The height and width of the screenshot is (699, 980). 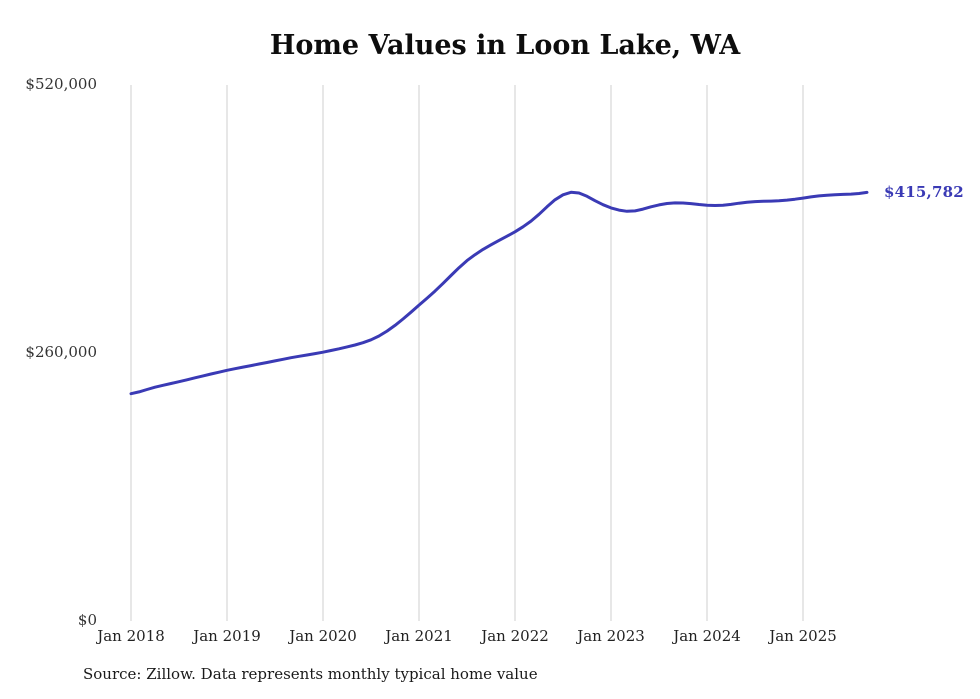 I want to click on x-tick-label: Jan 2020, so click(x=323, y=636).